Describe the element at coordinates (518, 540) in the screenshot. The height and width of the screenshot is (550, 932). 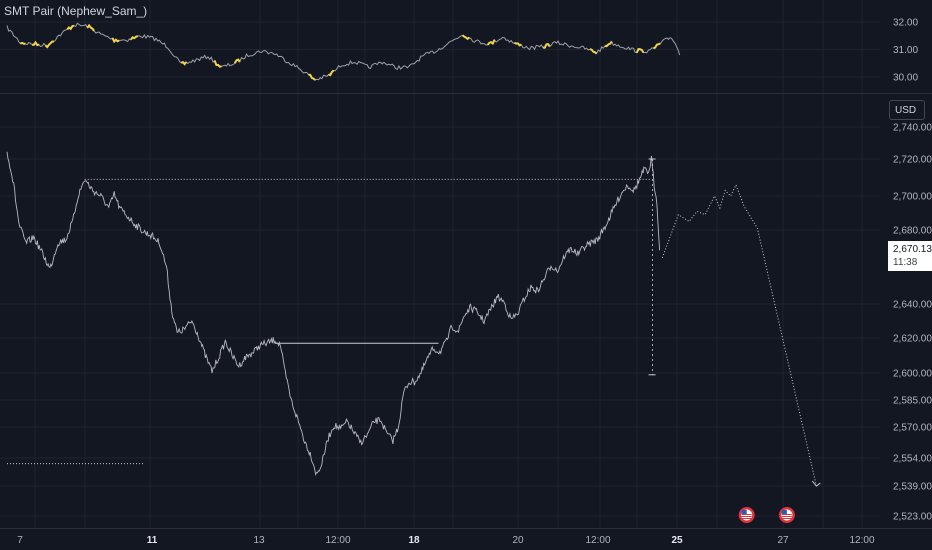
I see `time-x-tick: 20` at that location.